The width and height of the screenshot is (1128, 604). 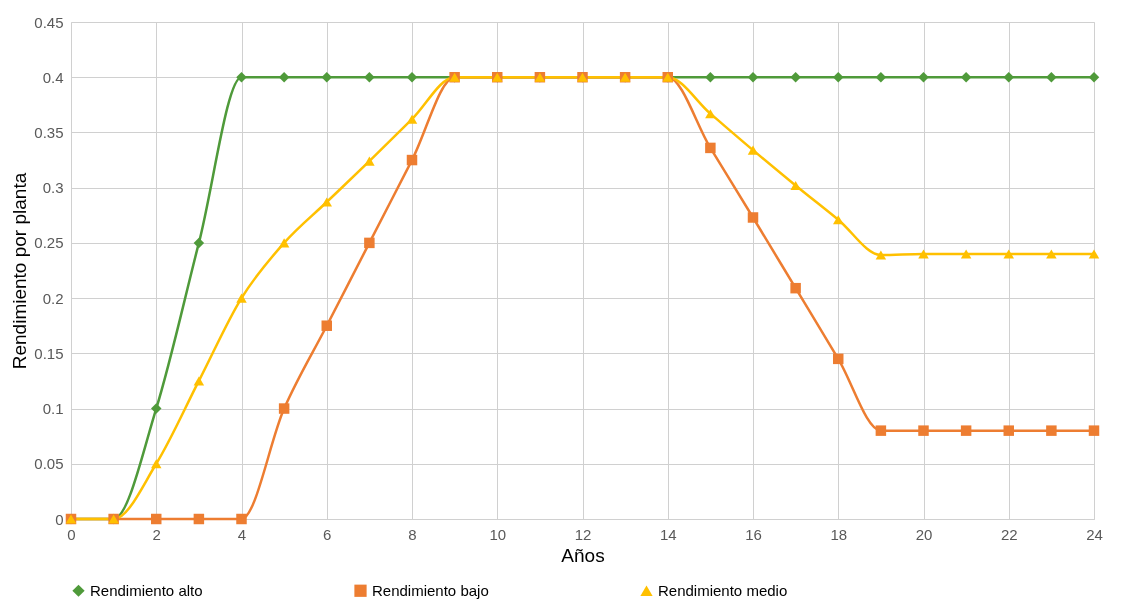 I want to click on x-tick-label: 6, so click(x=327, y=534).